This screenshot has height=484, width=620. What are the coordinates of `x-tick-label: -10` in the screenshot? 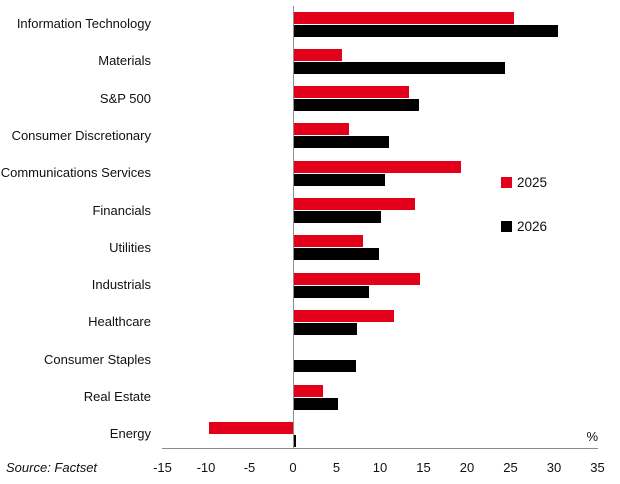 It's located at (206, 467).